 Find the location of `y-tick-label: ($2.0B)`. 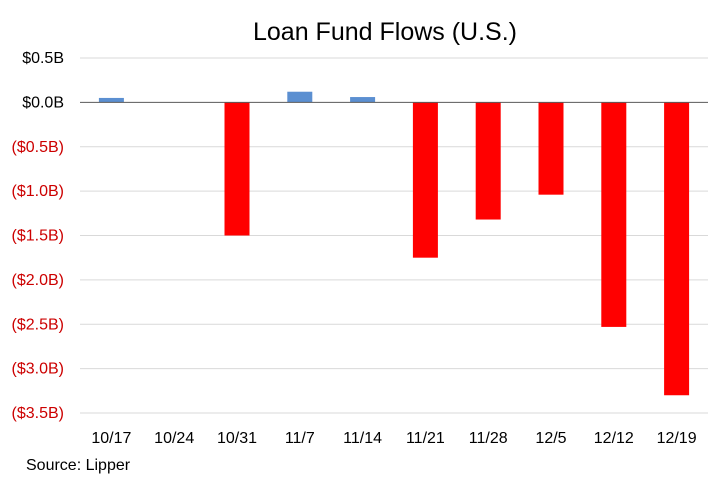

y-tick-label: ($2.0B) is located at coordinates (38, 280).